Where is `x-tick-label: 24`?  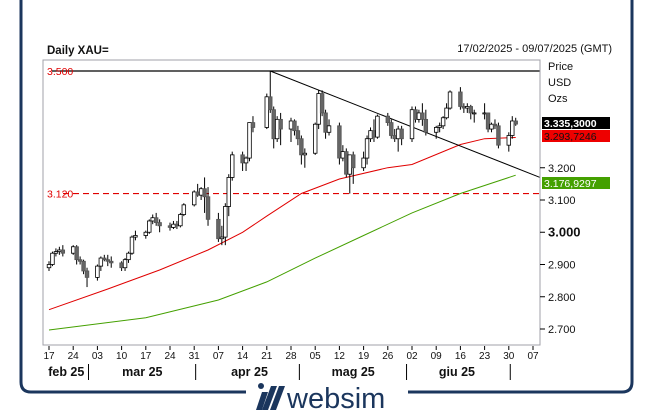 x-tick-label: 24 is located at coordinates (170, 356).